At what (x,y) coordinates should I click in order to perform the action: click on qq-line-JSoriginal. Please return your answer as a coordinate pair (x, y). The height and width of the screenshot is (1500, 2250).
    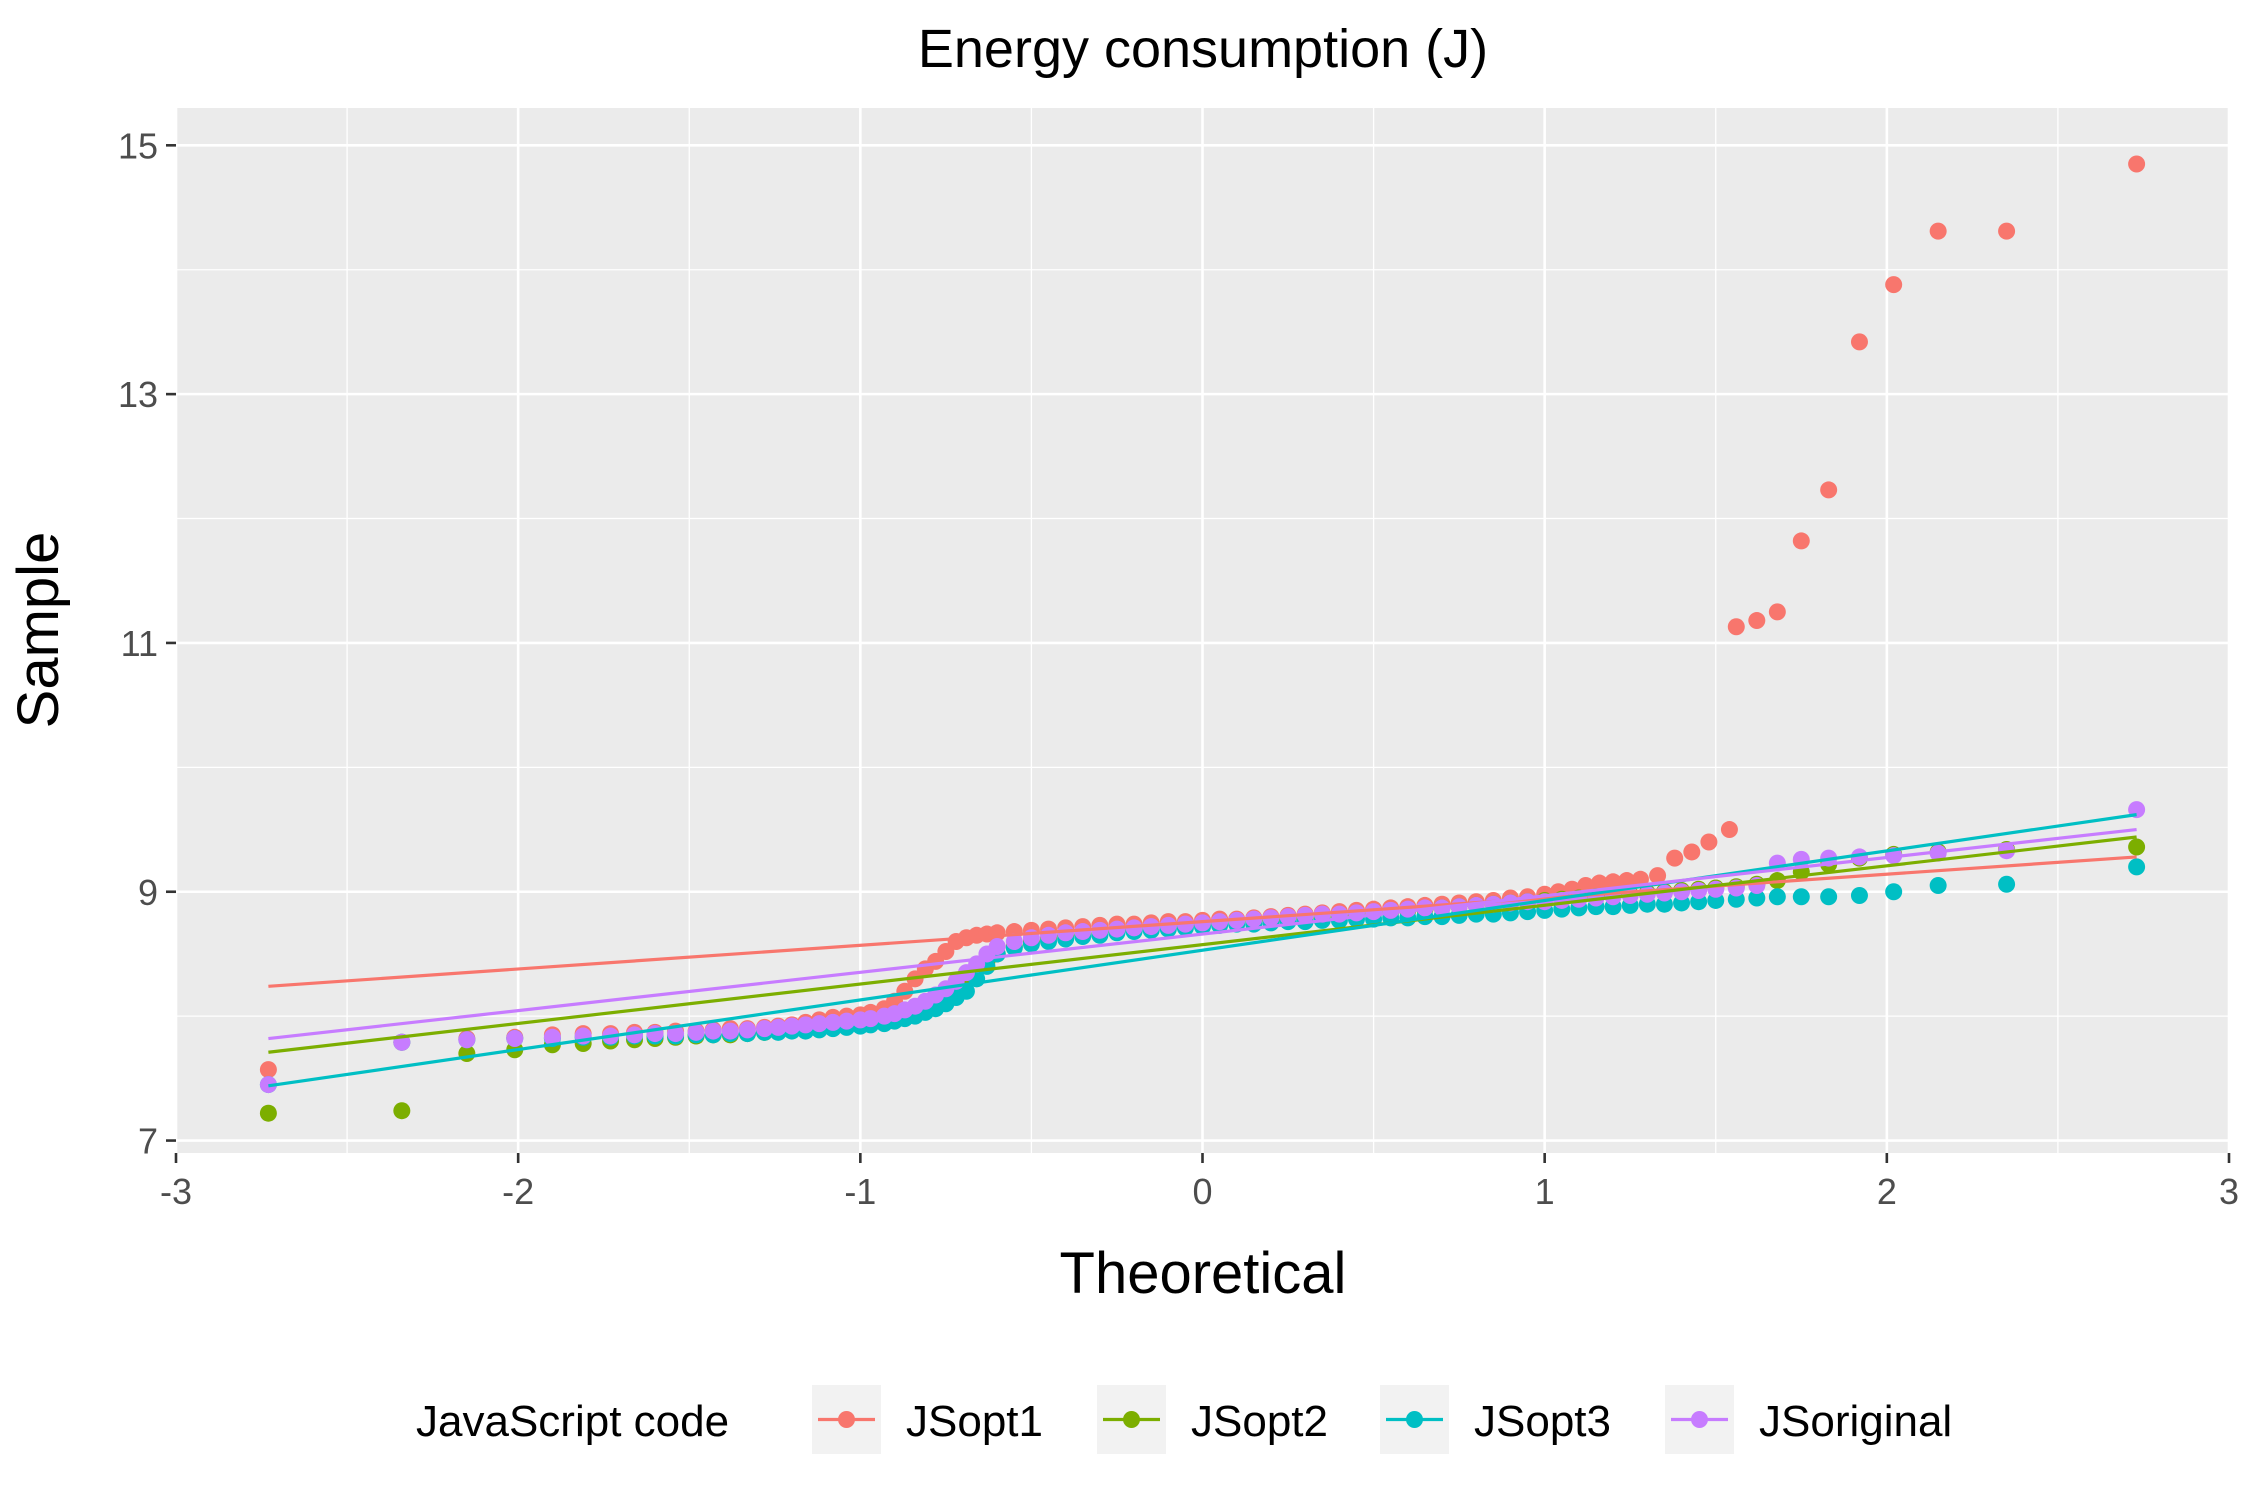
    Looking at the image, I should click on (1202, 934).